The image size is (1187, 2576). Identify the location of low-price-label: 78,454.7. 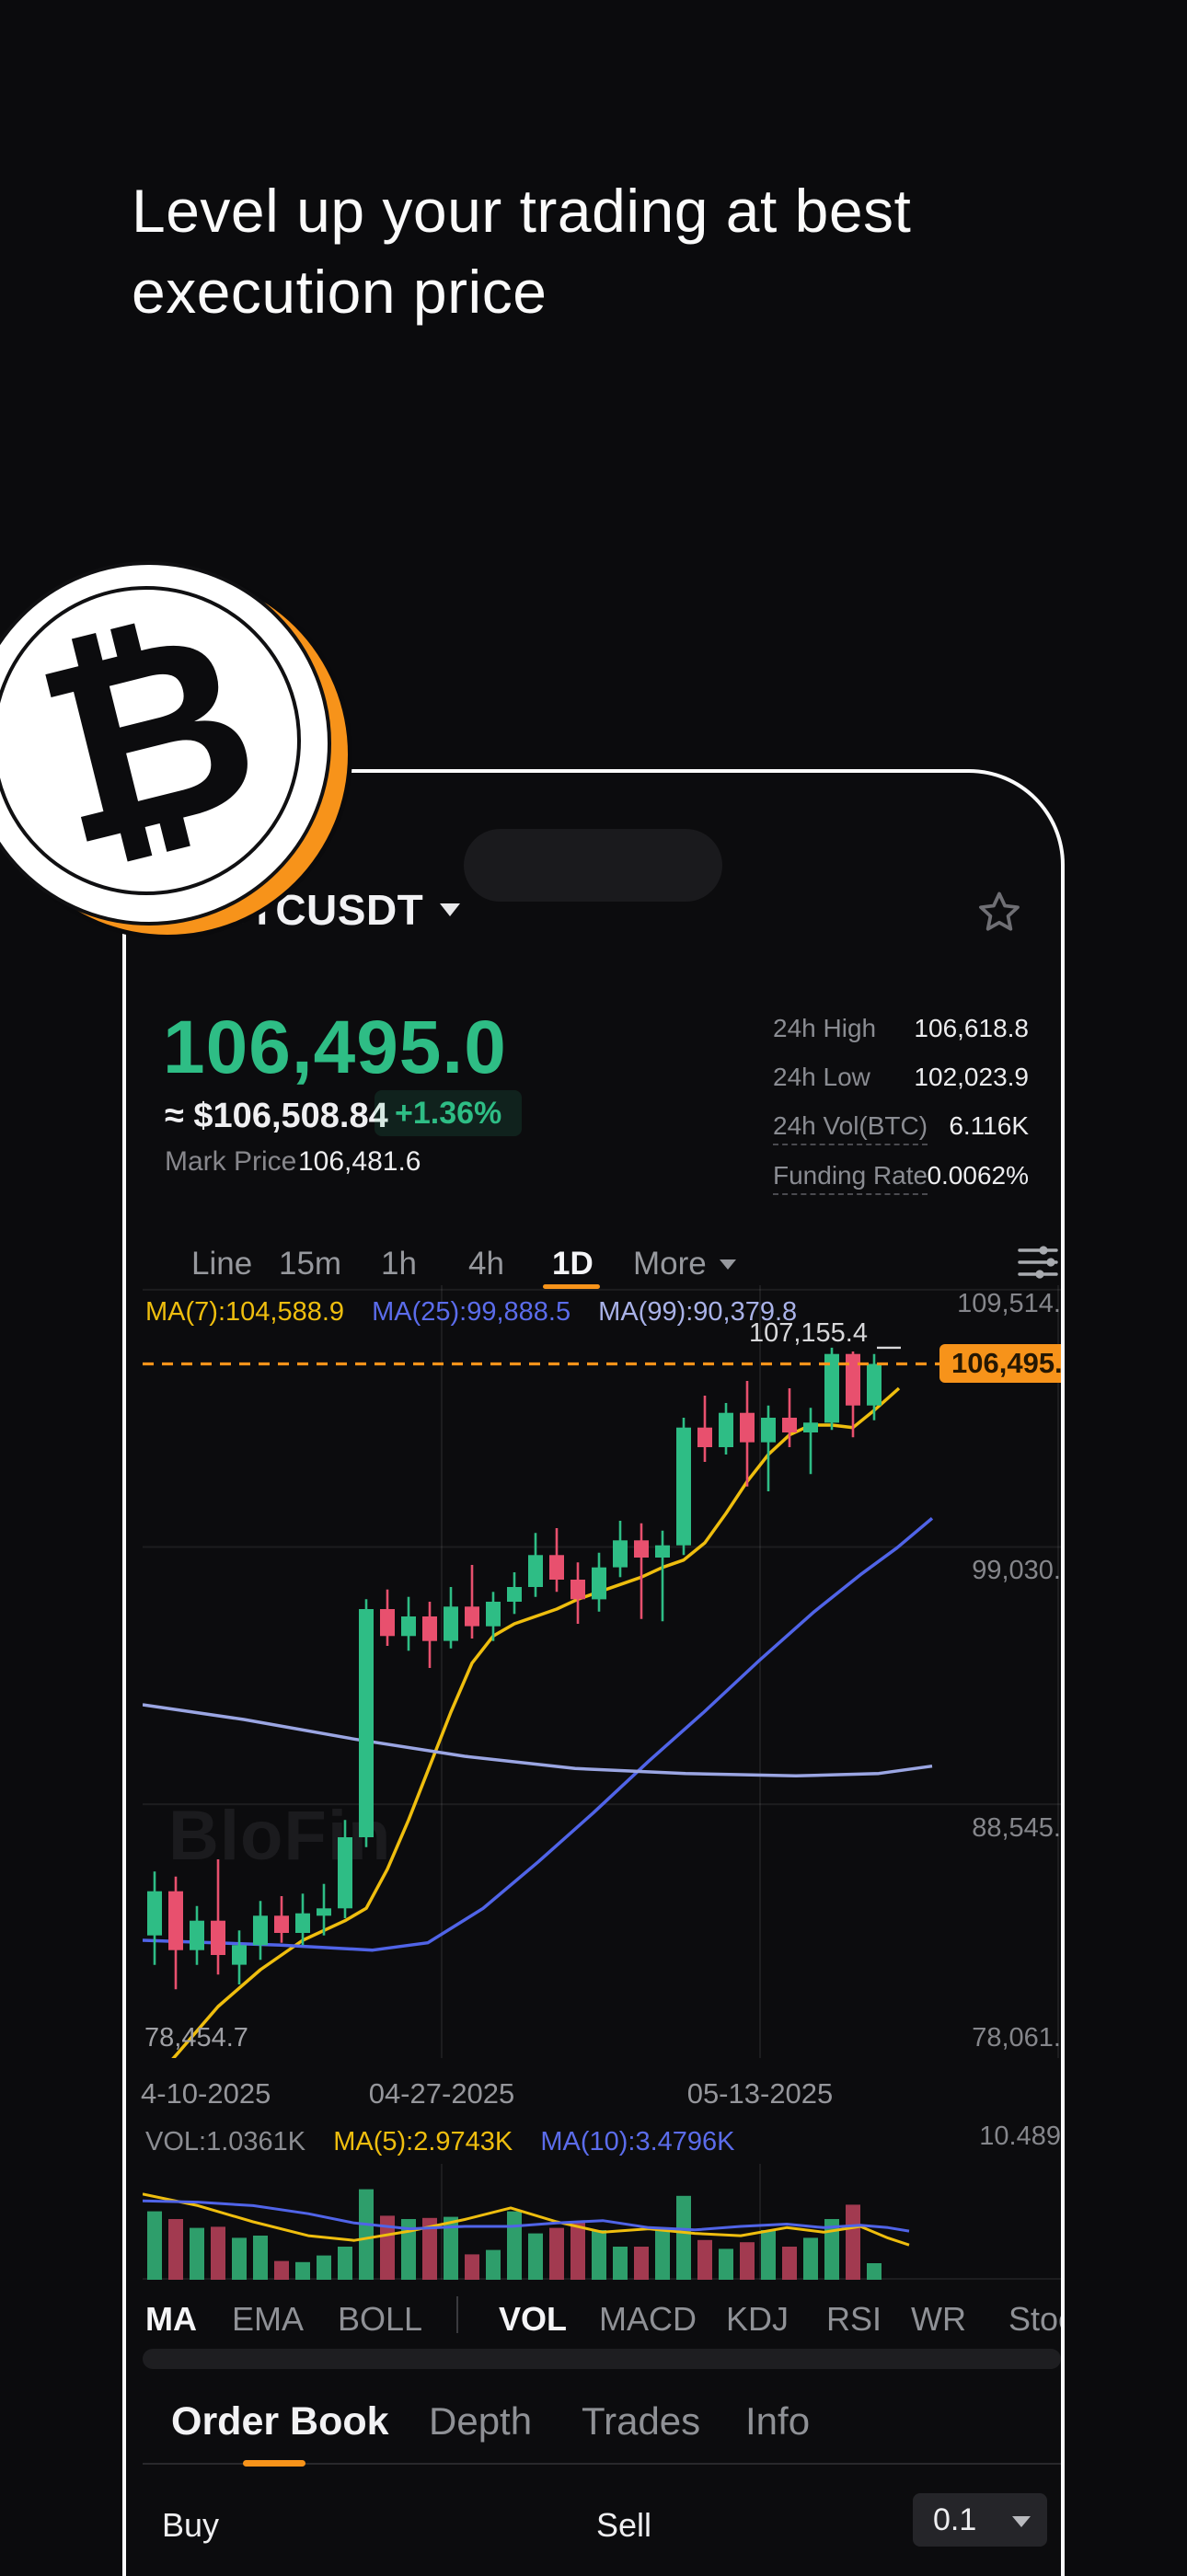
(196, 2038).